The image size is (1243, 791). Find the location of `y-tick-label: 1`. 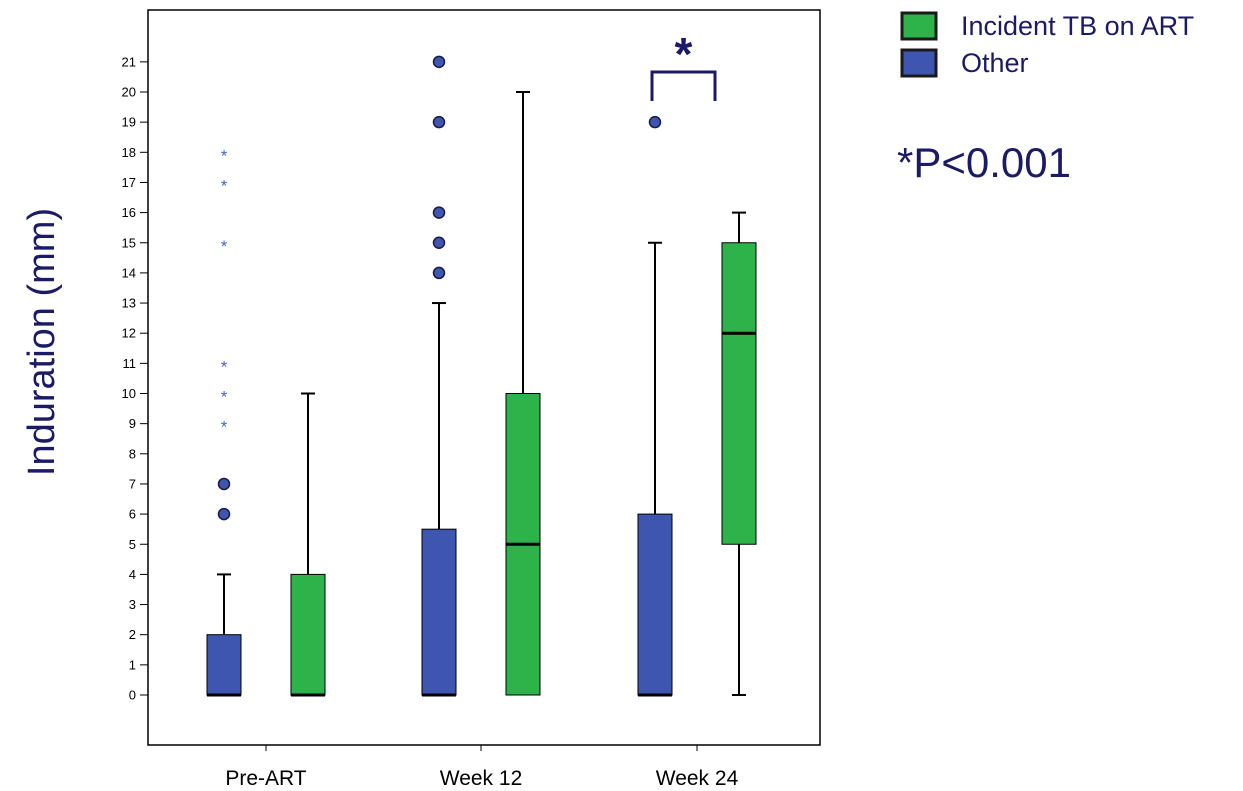

y-tick-label: 1 is located at coordinates (132, 664).